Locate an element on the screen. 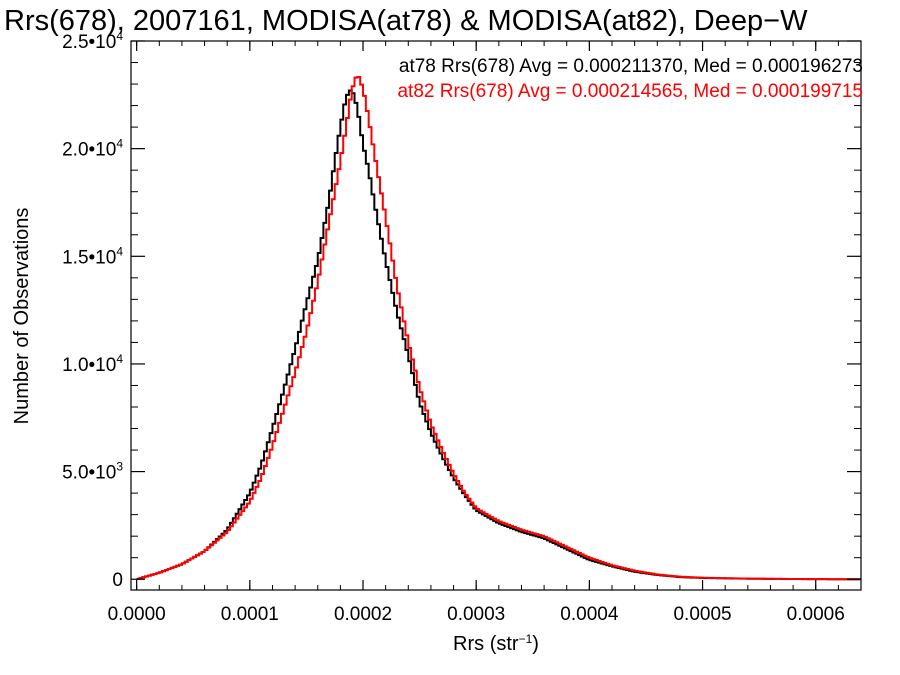 The height and width of the screenshot is (675, 900). x-tick-label: 0.0002 is located at coordinates (363, 614).